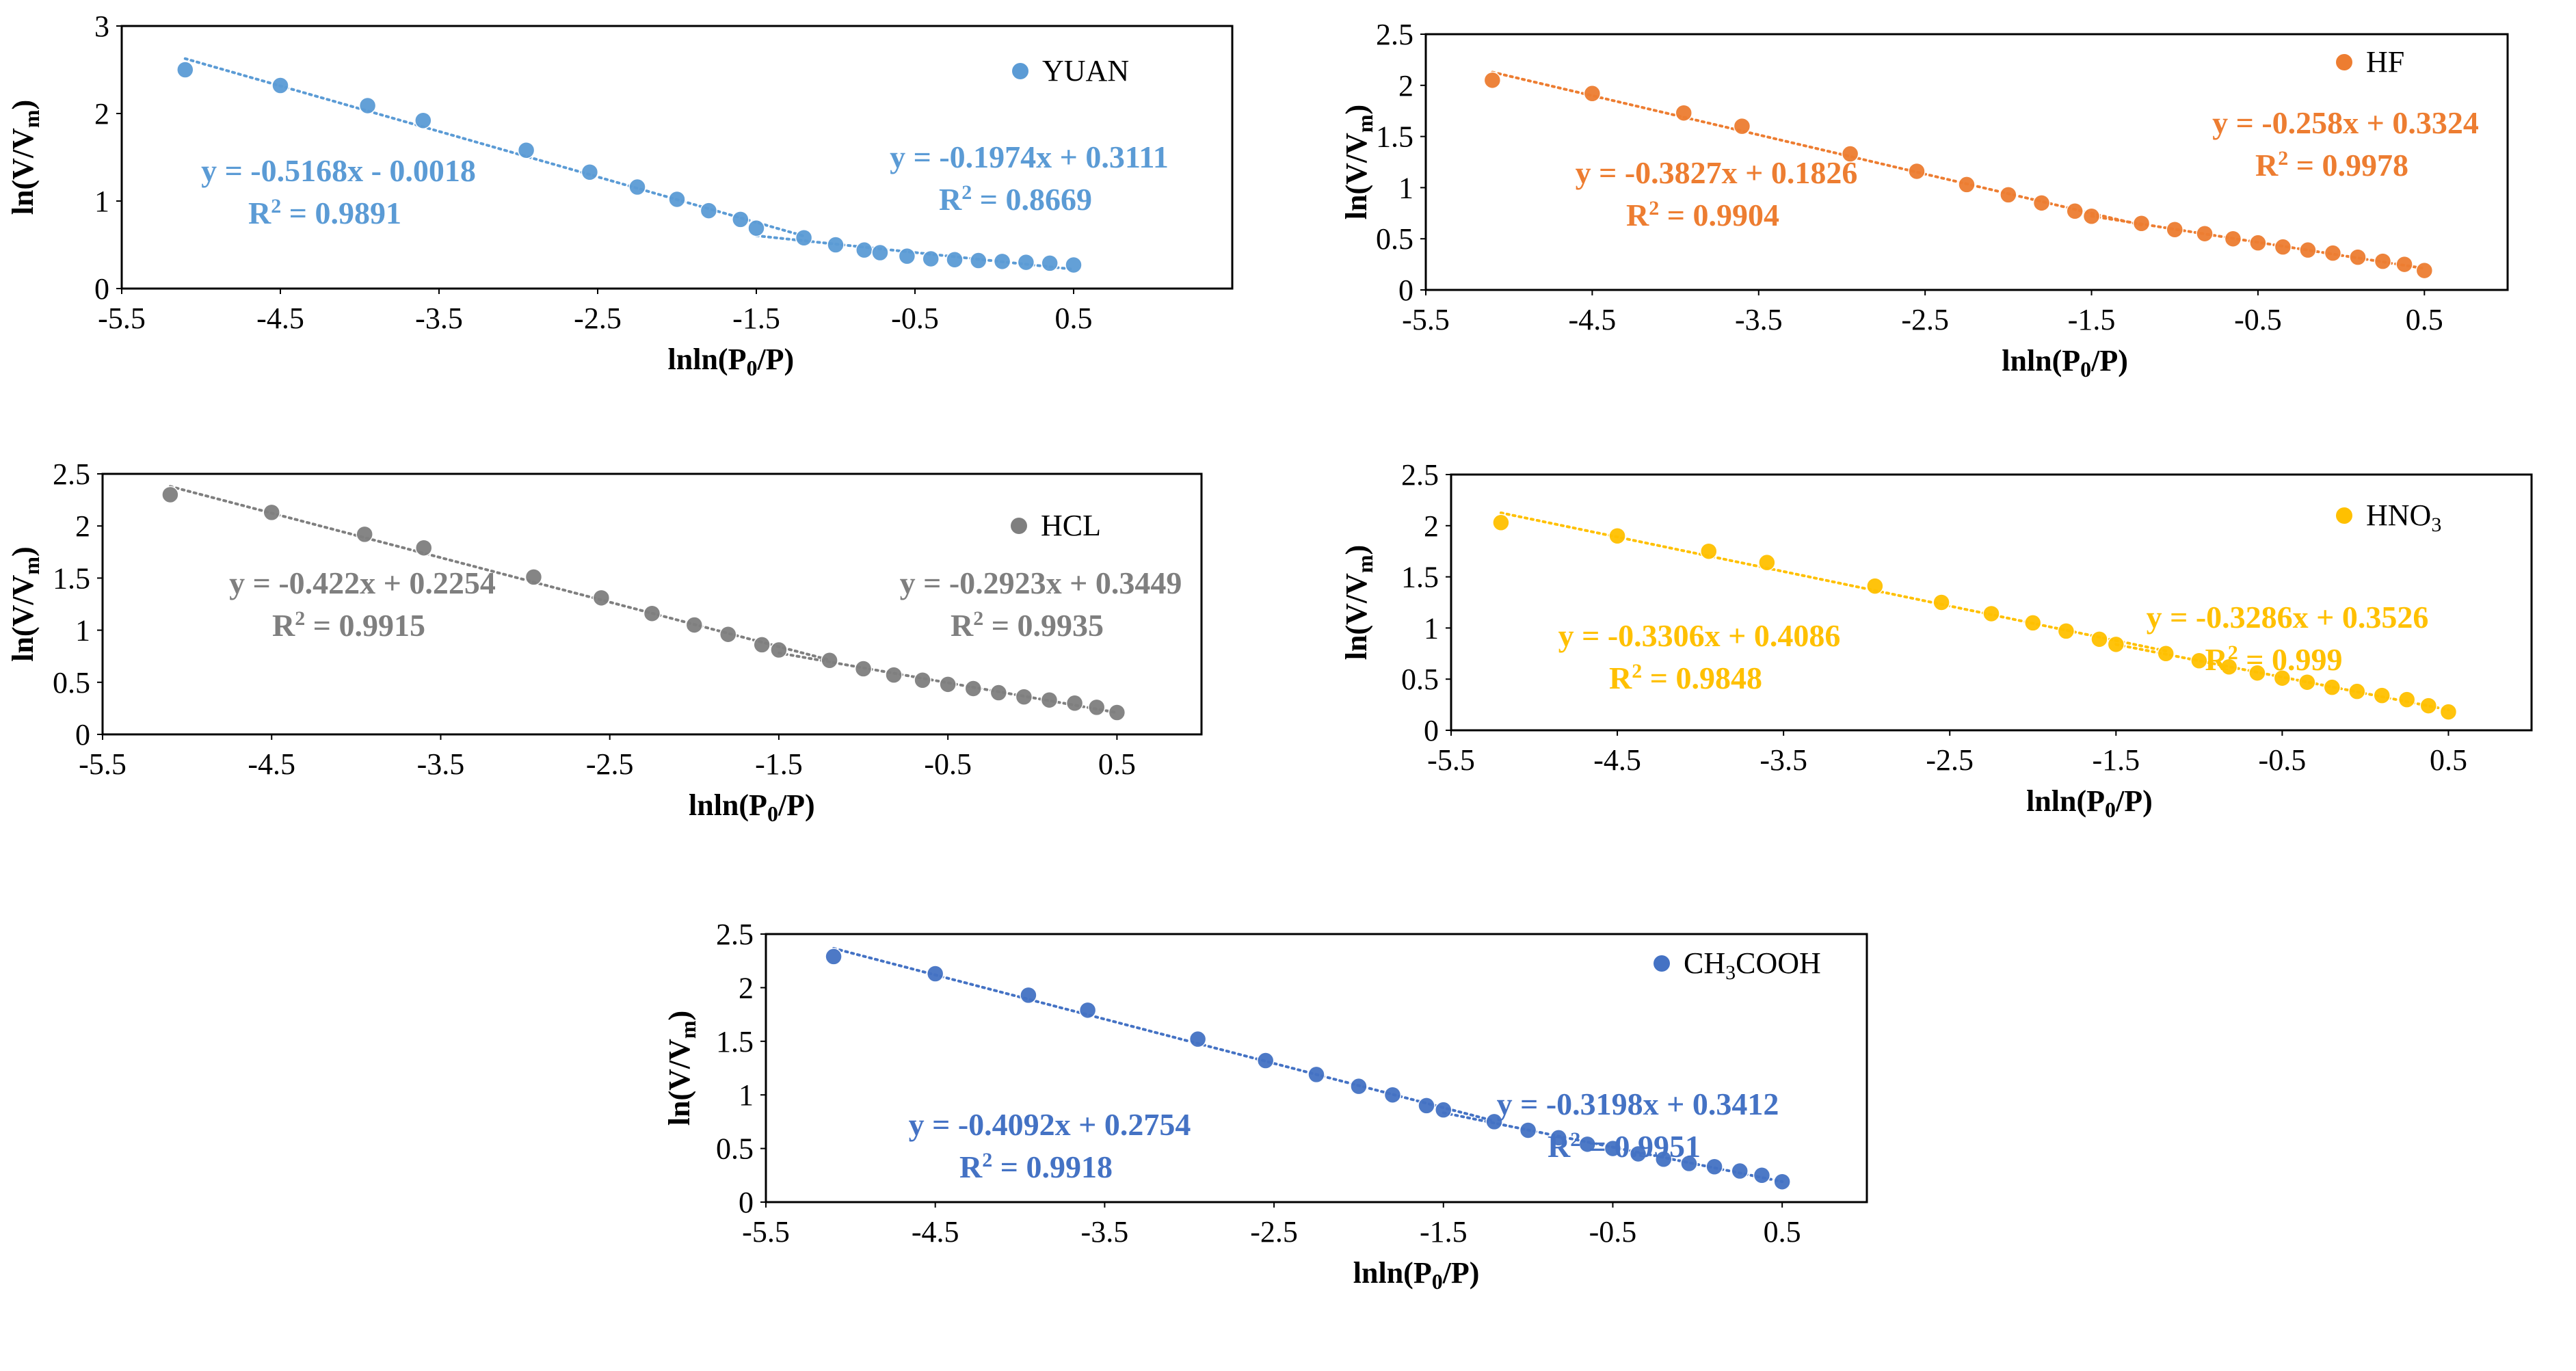 The width and height of the screenshot is (2576, 1371). Describe the element at coordinates (1752, 965) in the screenshot. I see `legend-label: CH3COOH` at that location.